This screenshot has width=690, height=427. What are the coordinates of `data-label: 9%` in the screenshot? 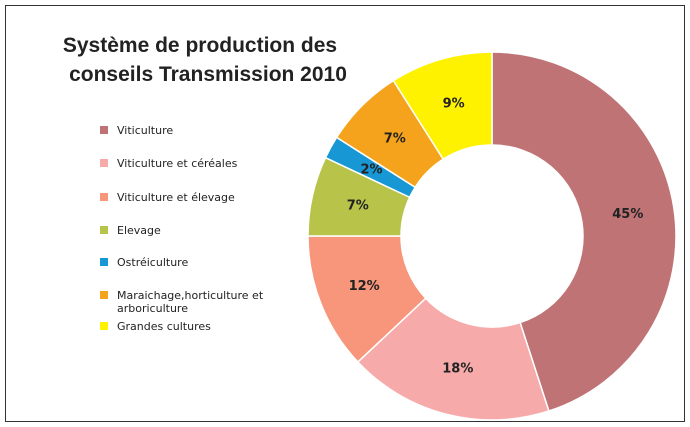 It's located at (454, 103).